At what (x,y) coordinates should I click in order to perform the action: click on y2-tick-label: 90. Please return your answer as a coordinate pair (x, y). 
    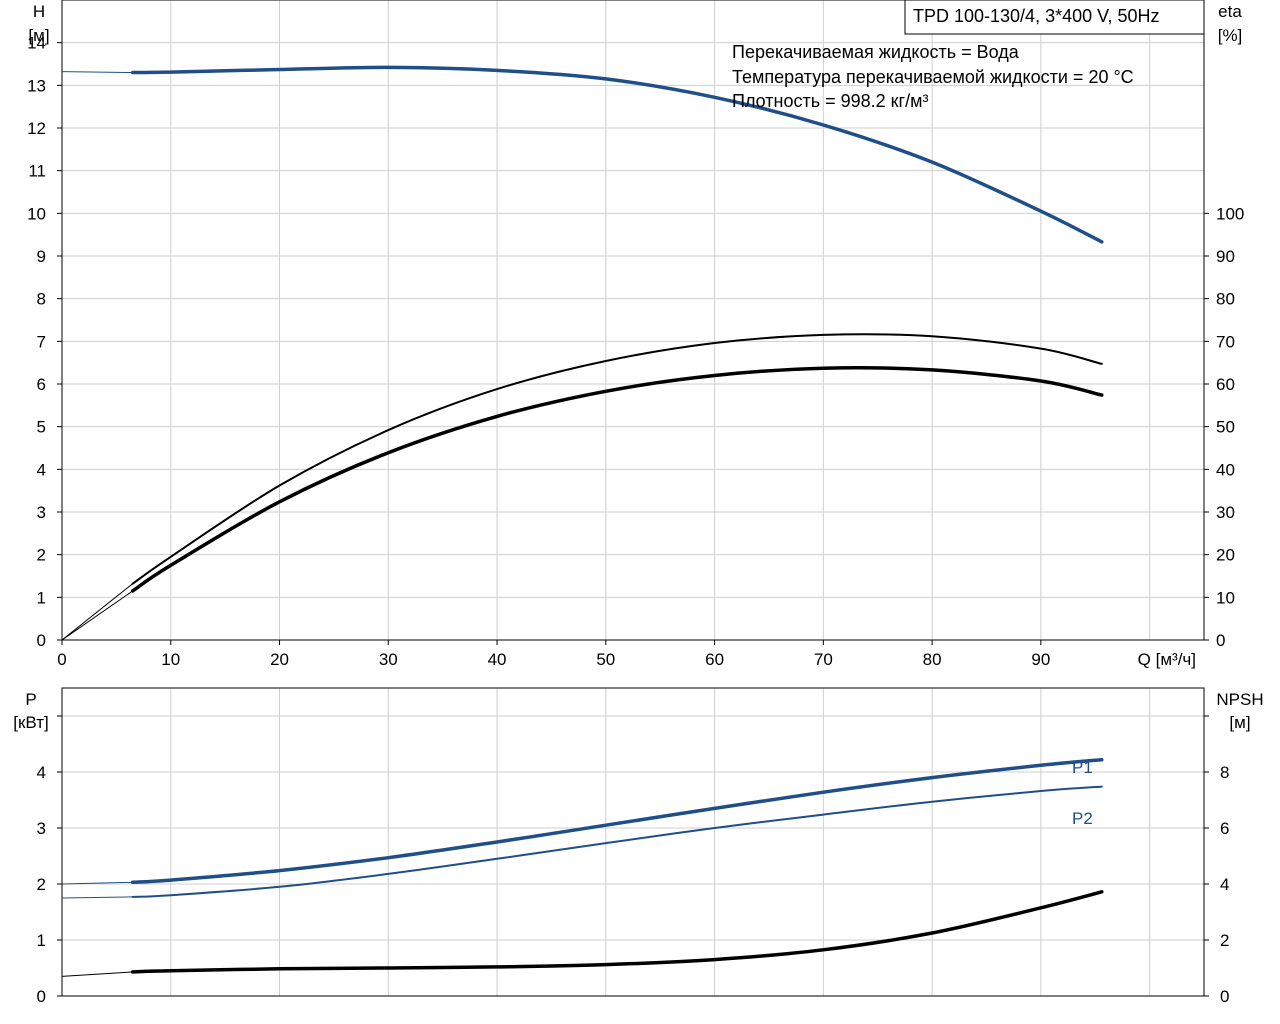
    Looking at the image, I should click on (1225, 256).